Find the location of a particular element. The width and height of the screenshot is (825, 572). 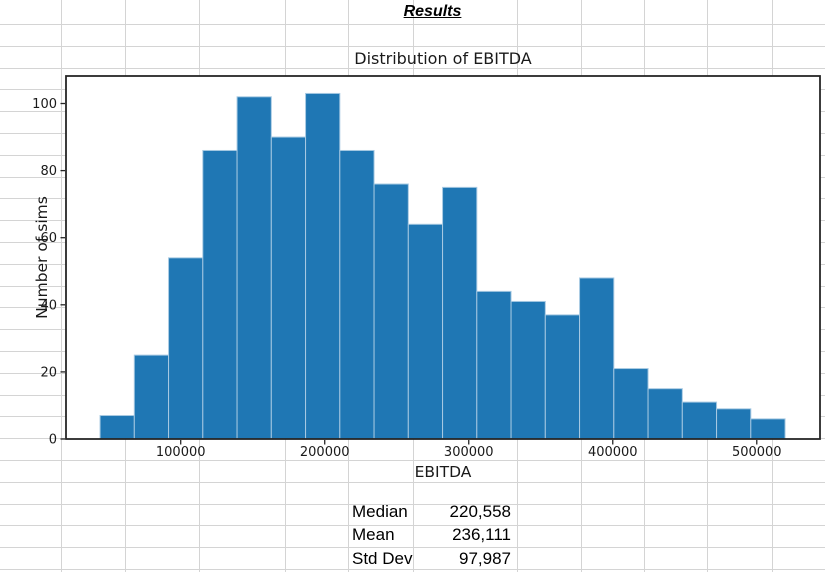

y-tick-label: 0 is located at coordinates (53, 440).